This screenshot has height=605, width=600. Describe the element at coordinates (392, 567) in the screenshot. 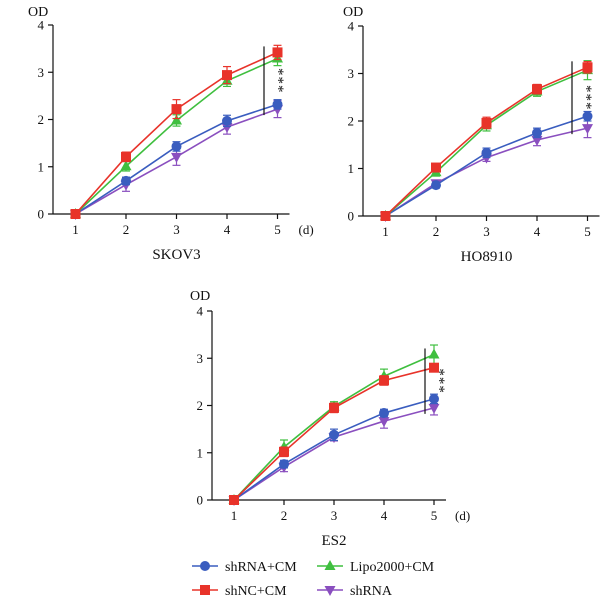

I see `legend-label: Lipo2000+CM` at that location.